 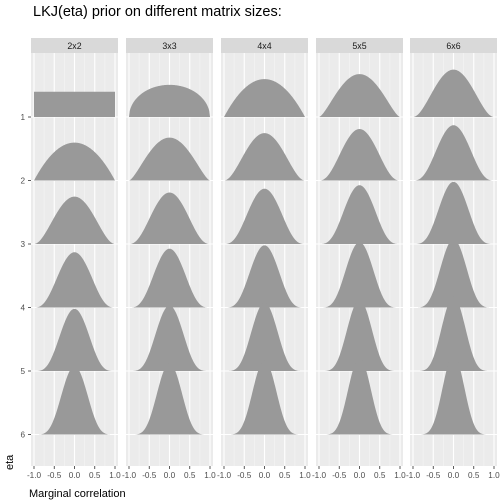 What do you see at coordinates (22, 435) in the screenshot?
I see `y-tick-label: 6` at bounding box center [22, 435].